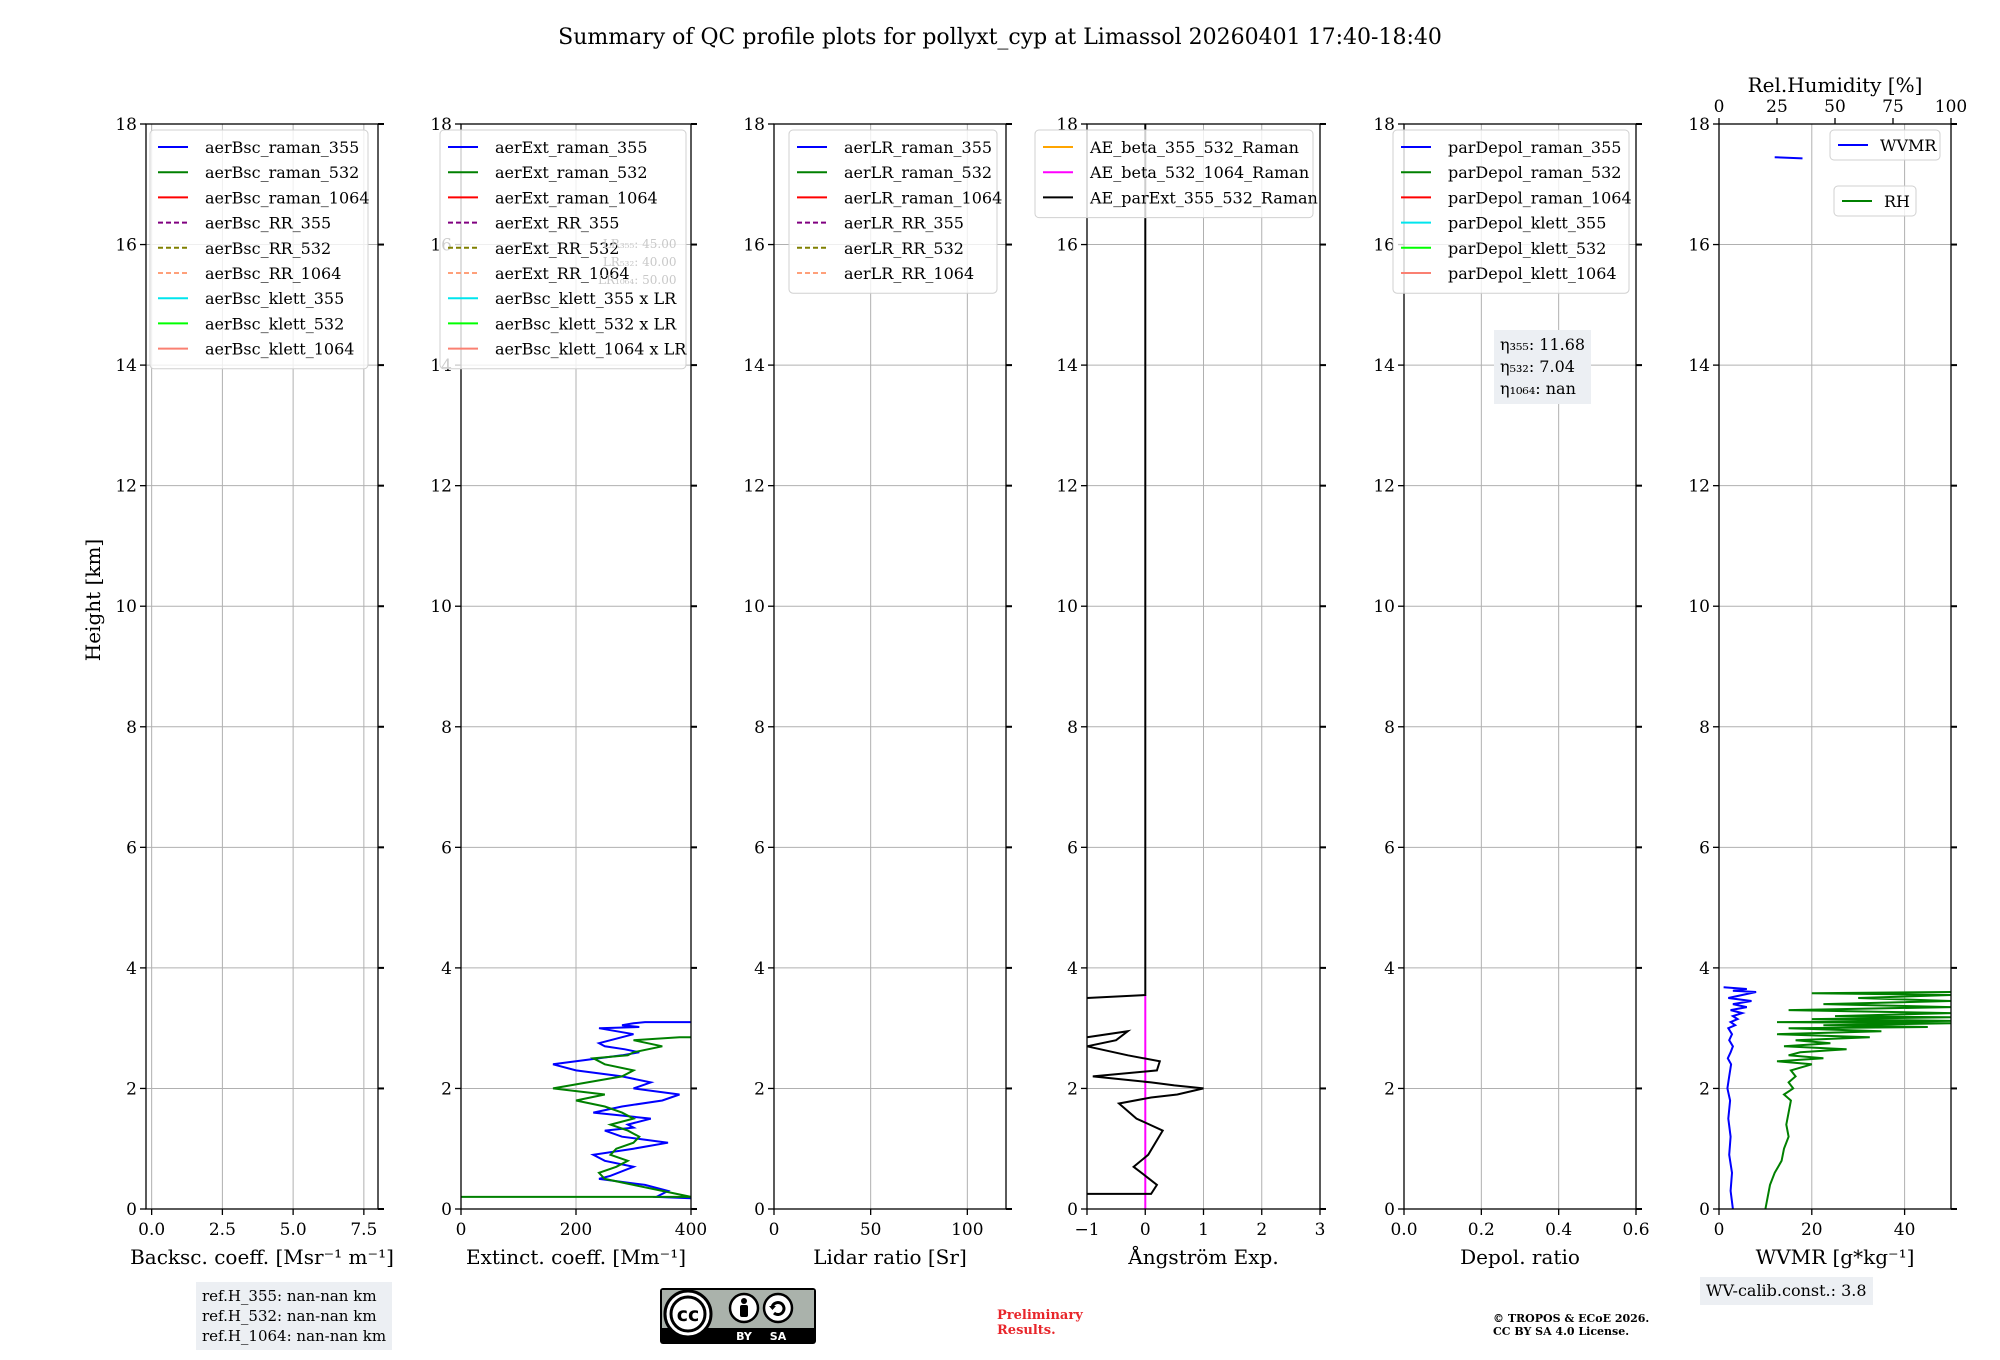  I want to click on legend-label: WVMR, so click(1908, 145).